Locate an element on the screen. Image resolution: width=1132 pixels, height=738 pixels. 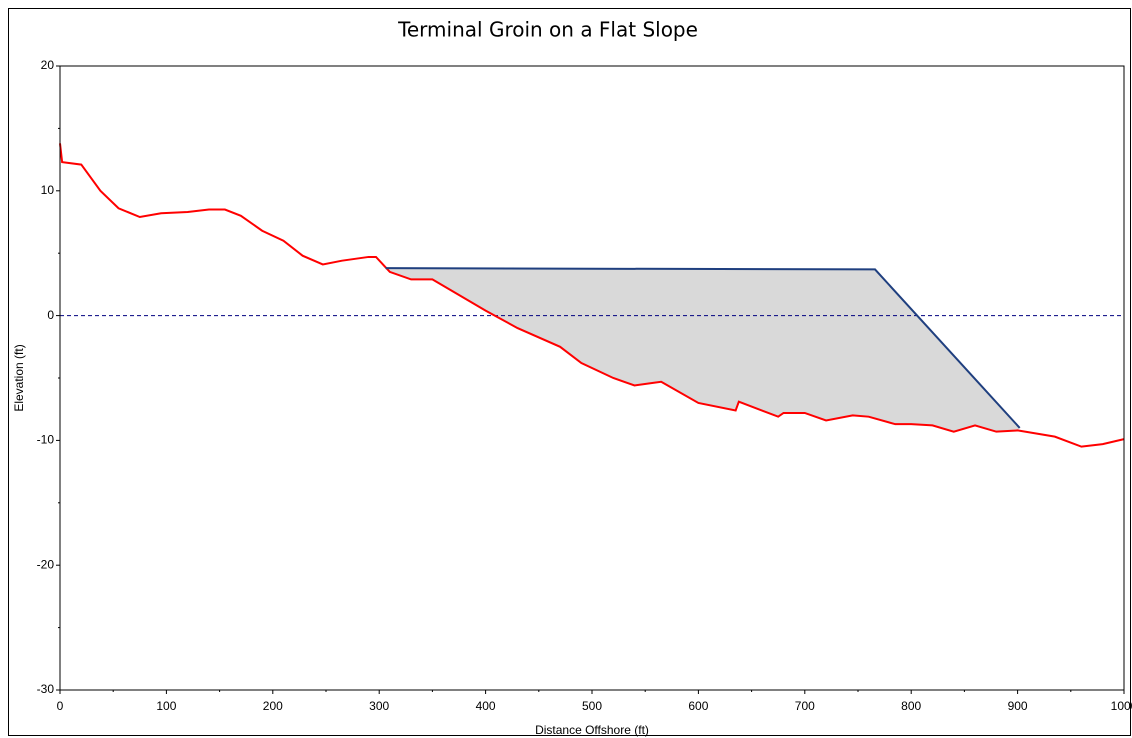
groin-outline is located at coordinates (703, 348).